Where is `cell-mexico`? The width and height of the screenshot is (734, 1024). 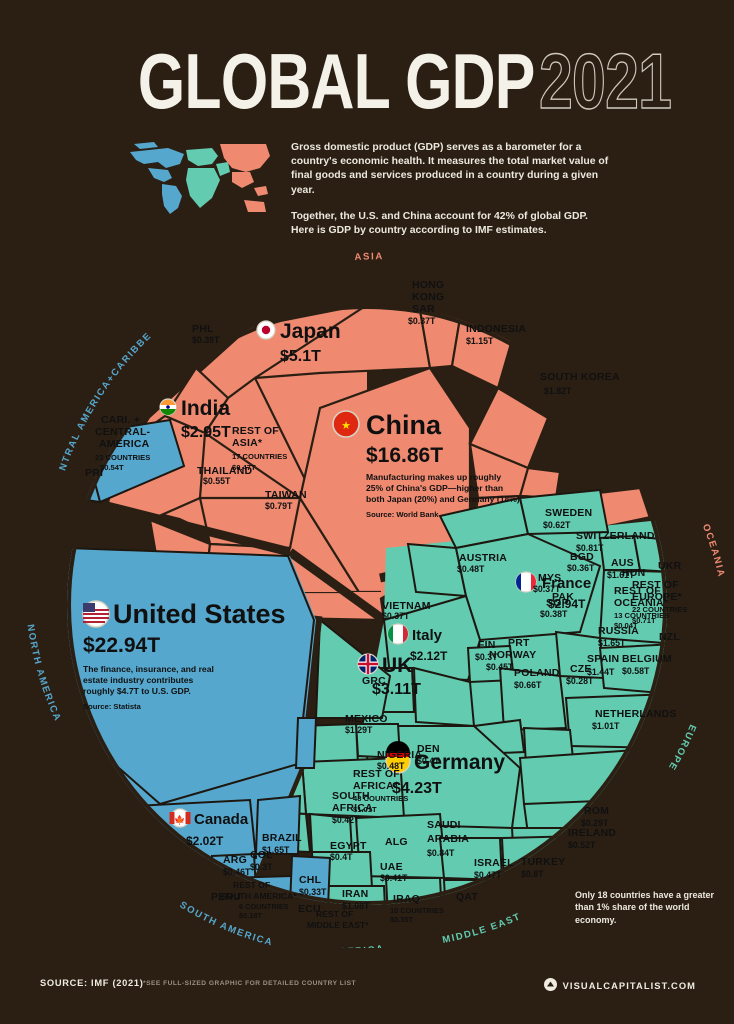
cell-mexico is located at coordinates (306, 743).